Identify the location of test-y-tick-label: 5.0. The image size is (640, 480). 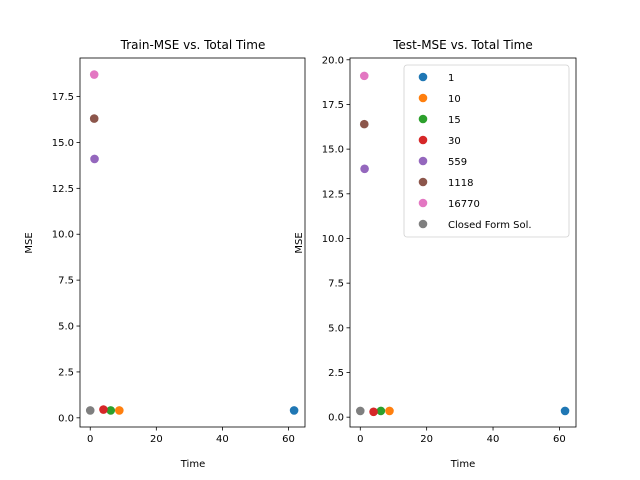
(336, 328).